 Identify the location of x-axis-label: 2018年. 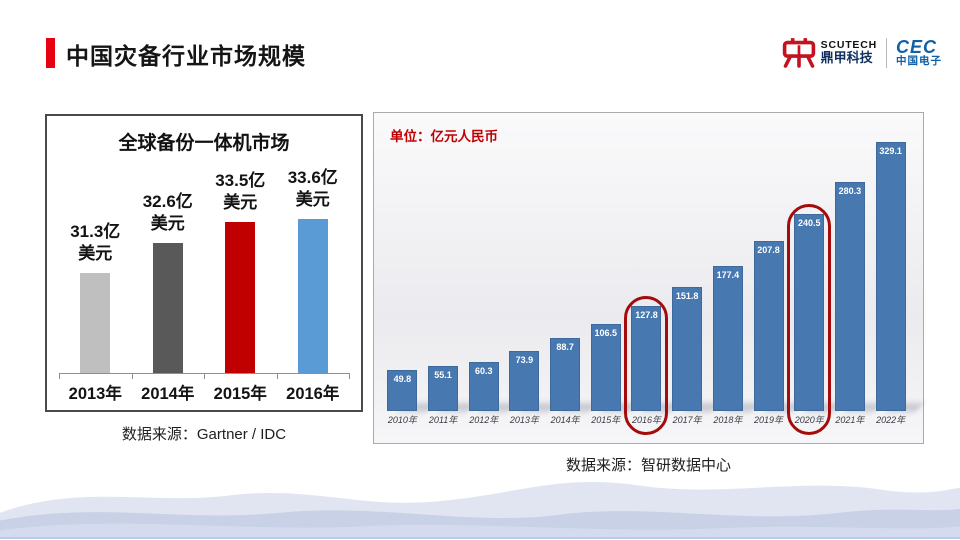
(728, 420).